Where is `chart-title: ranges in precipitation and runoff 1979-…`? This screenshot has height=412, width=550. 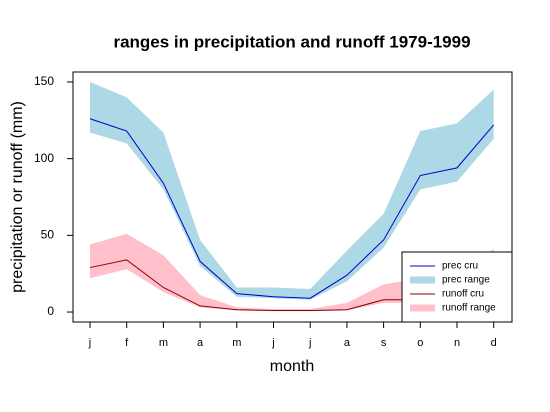 chart-title: ranges in precipitation and runoff 1979-… is located at coordinates (291, 41).